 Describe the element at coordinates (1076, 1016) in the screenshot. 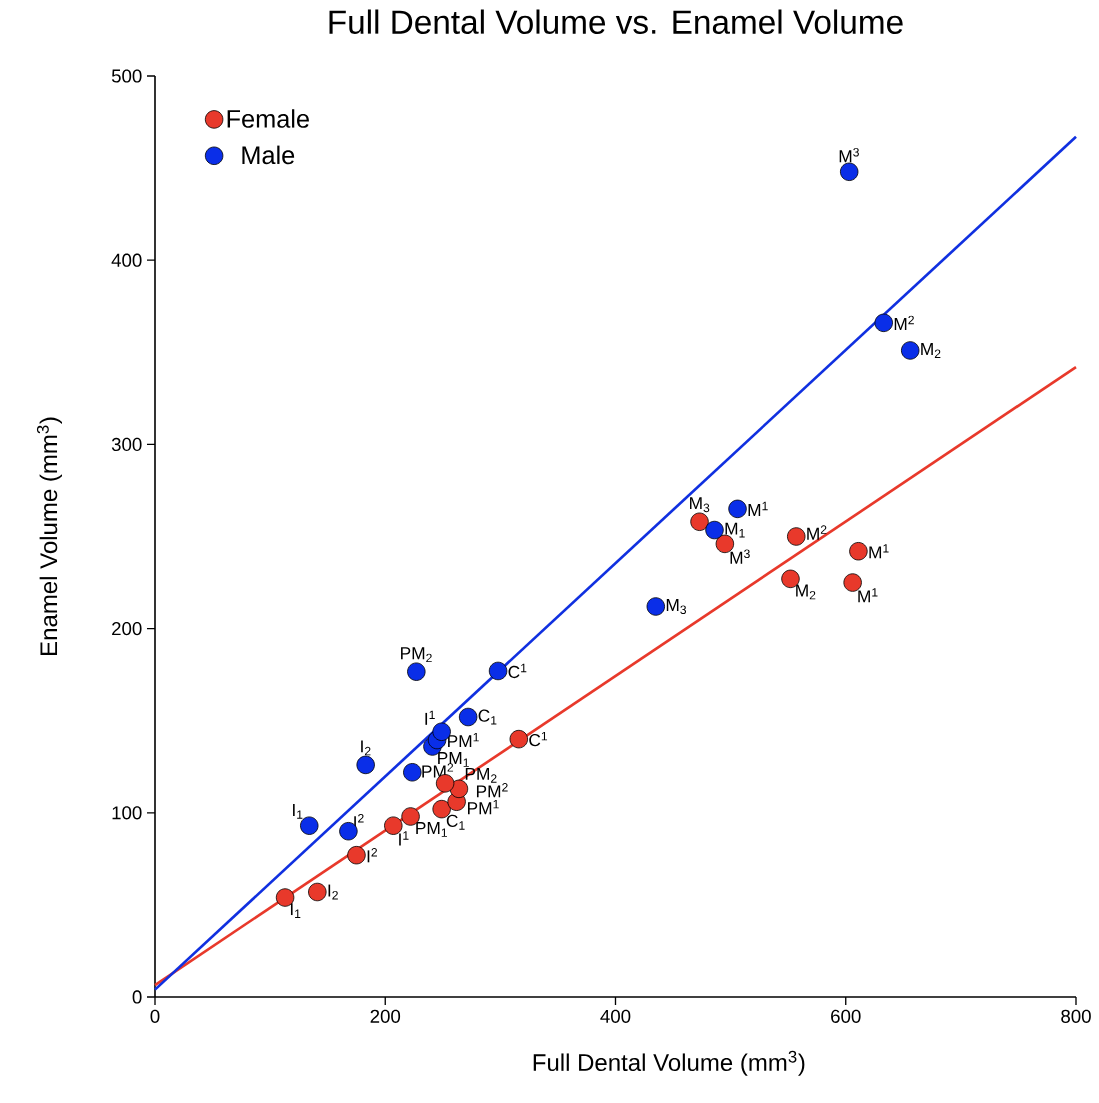

I see `x-tick-label: 800` at that location.